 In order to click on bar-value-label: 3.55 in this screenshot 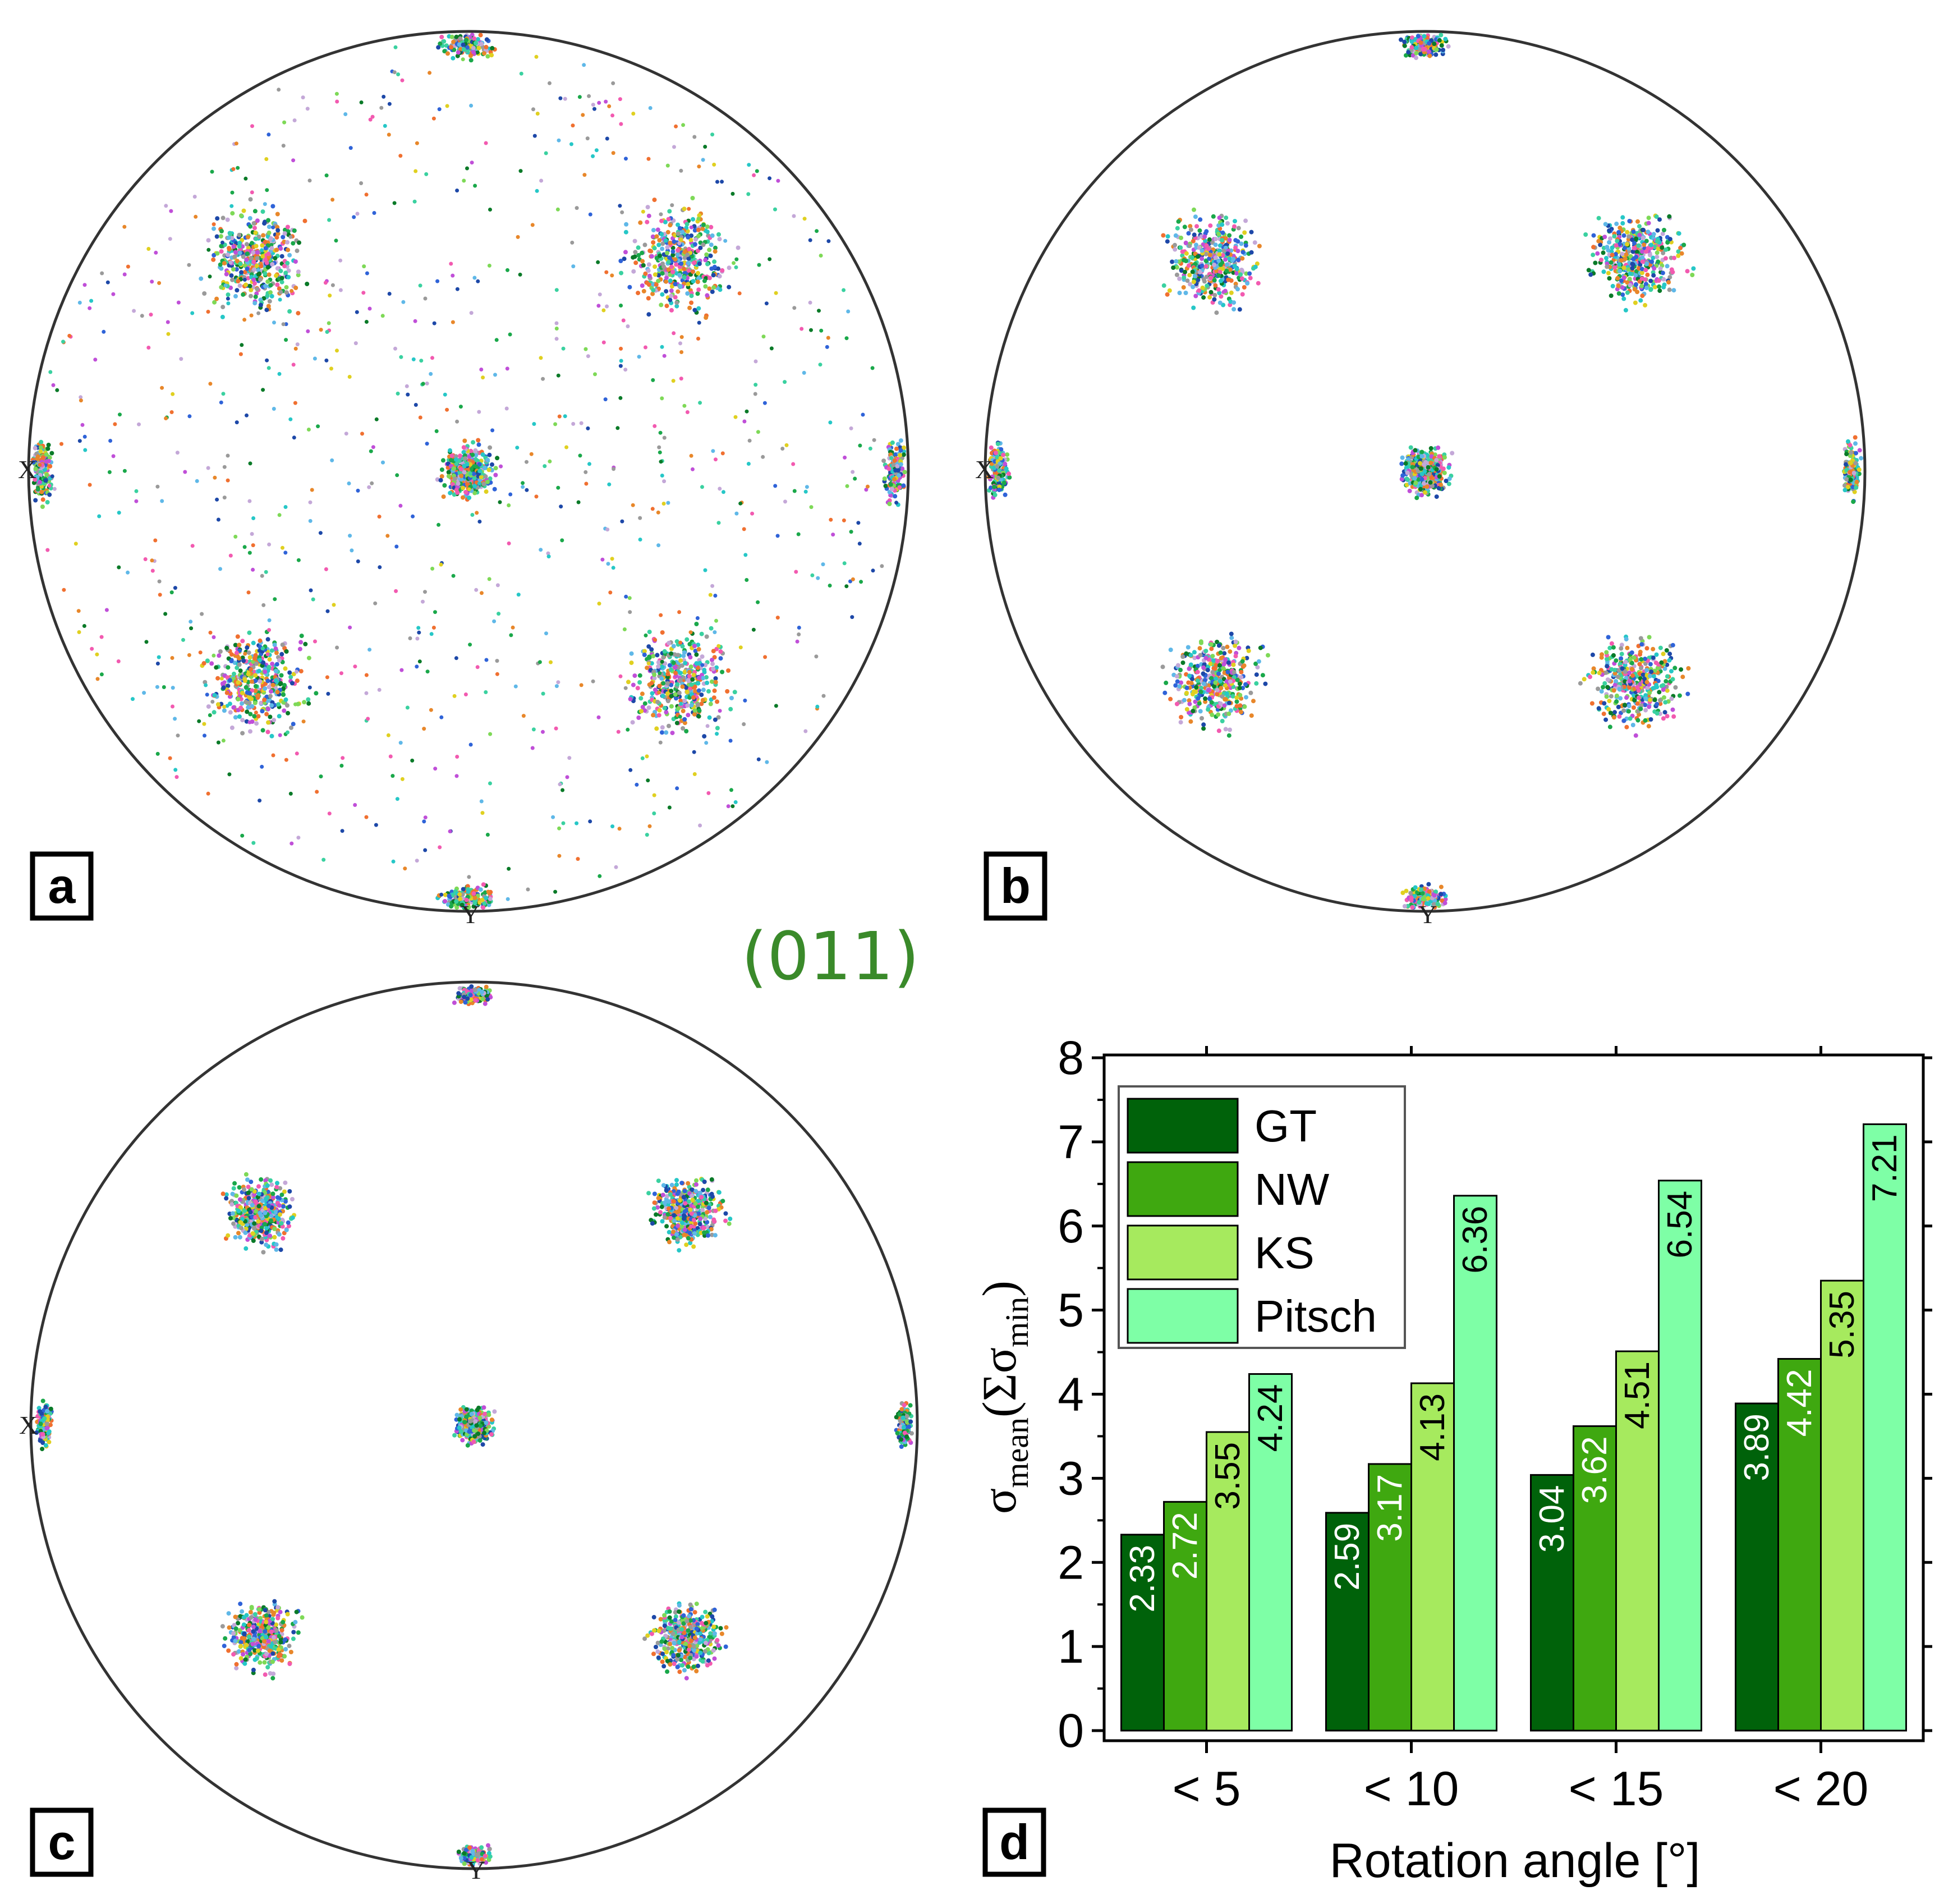, I will do `click(1227, 1476)`.